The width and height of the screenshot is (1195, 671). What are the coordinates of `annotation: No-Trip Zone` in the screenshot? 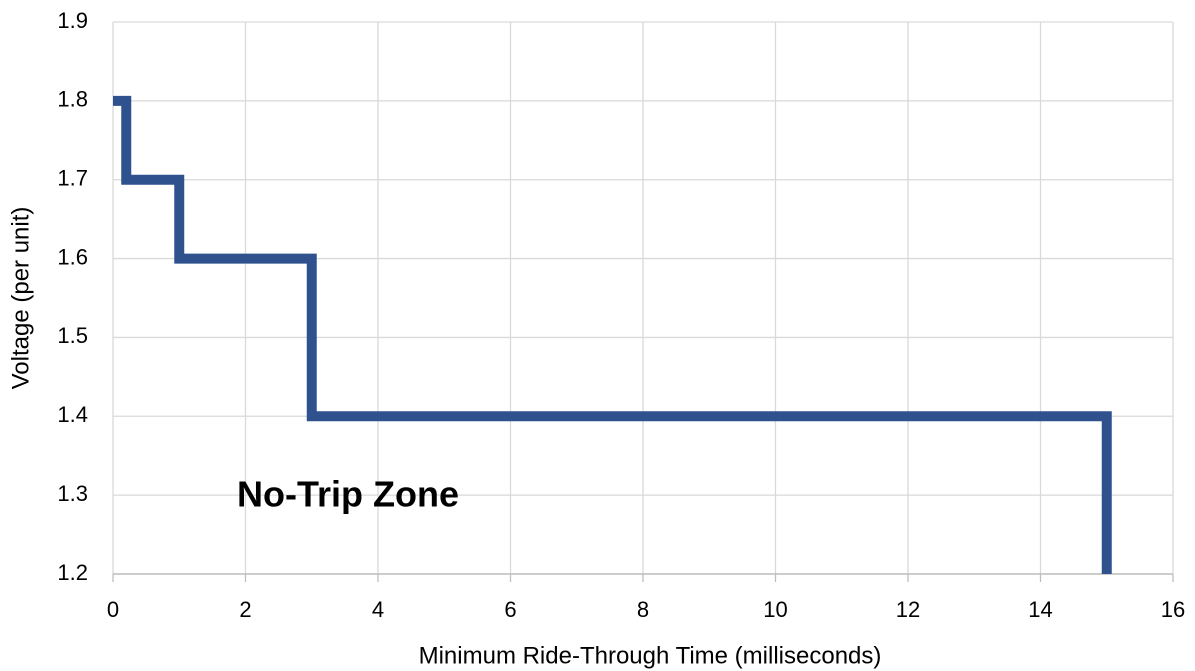 It's located at (348, 494).